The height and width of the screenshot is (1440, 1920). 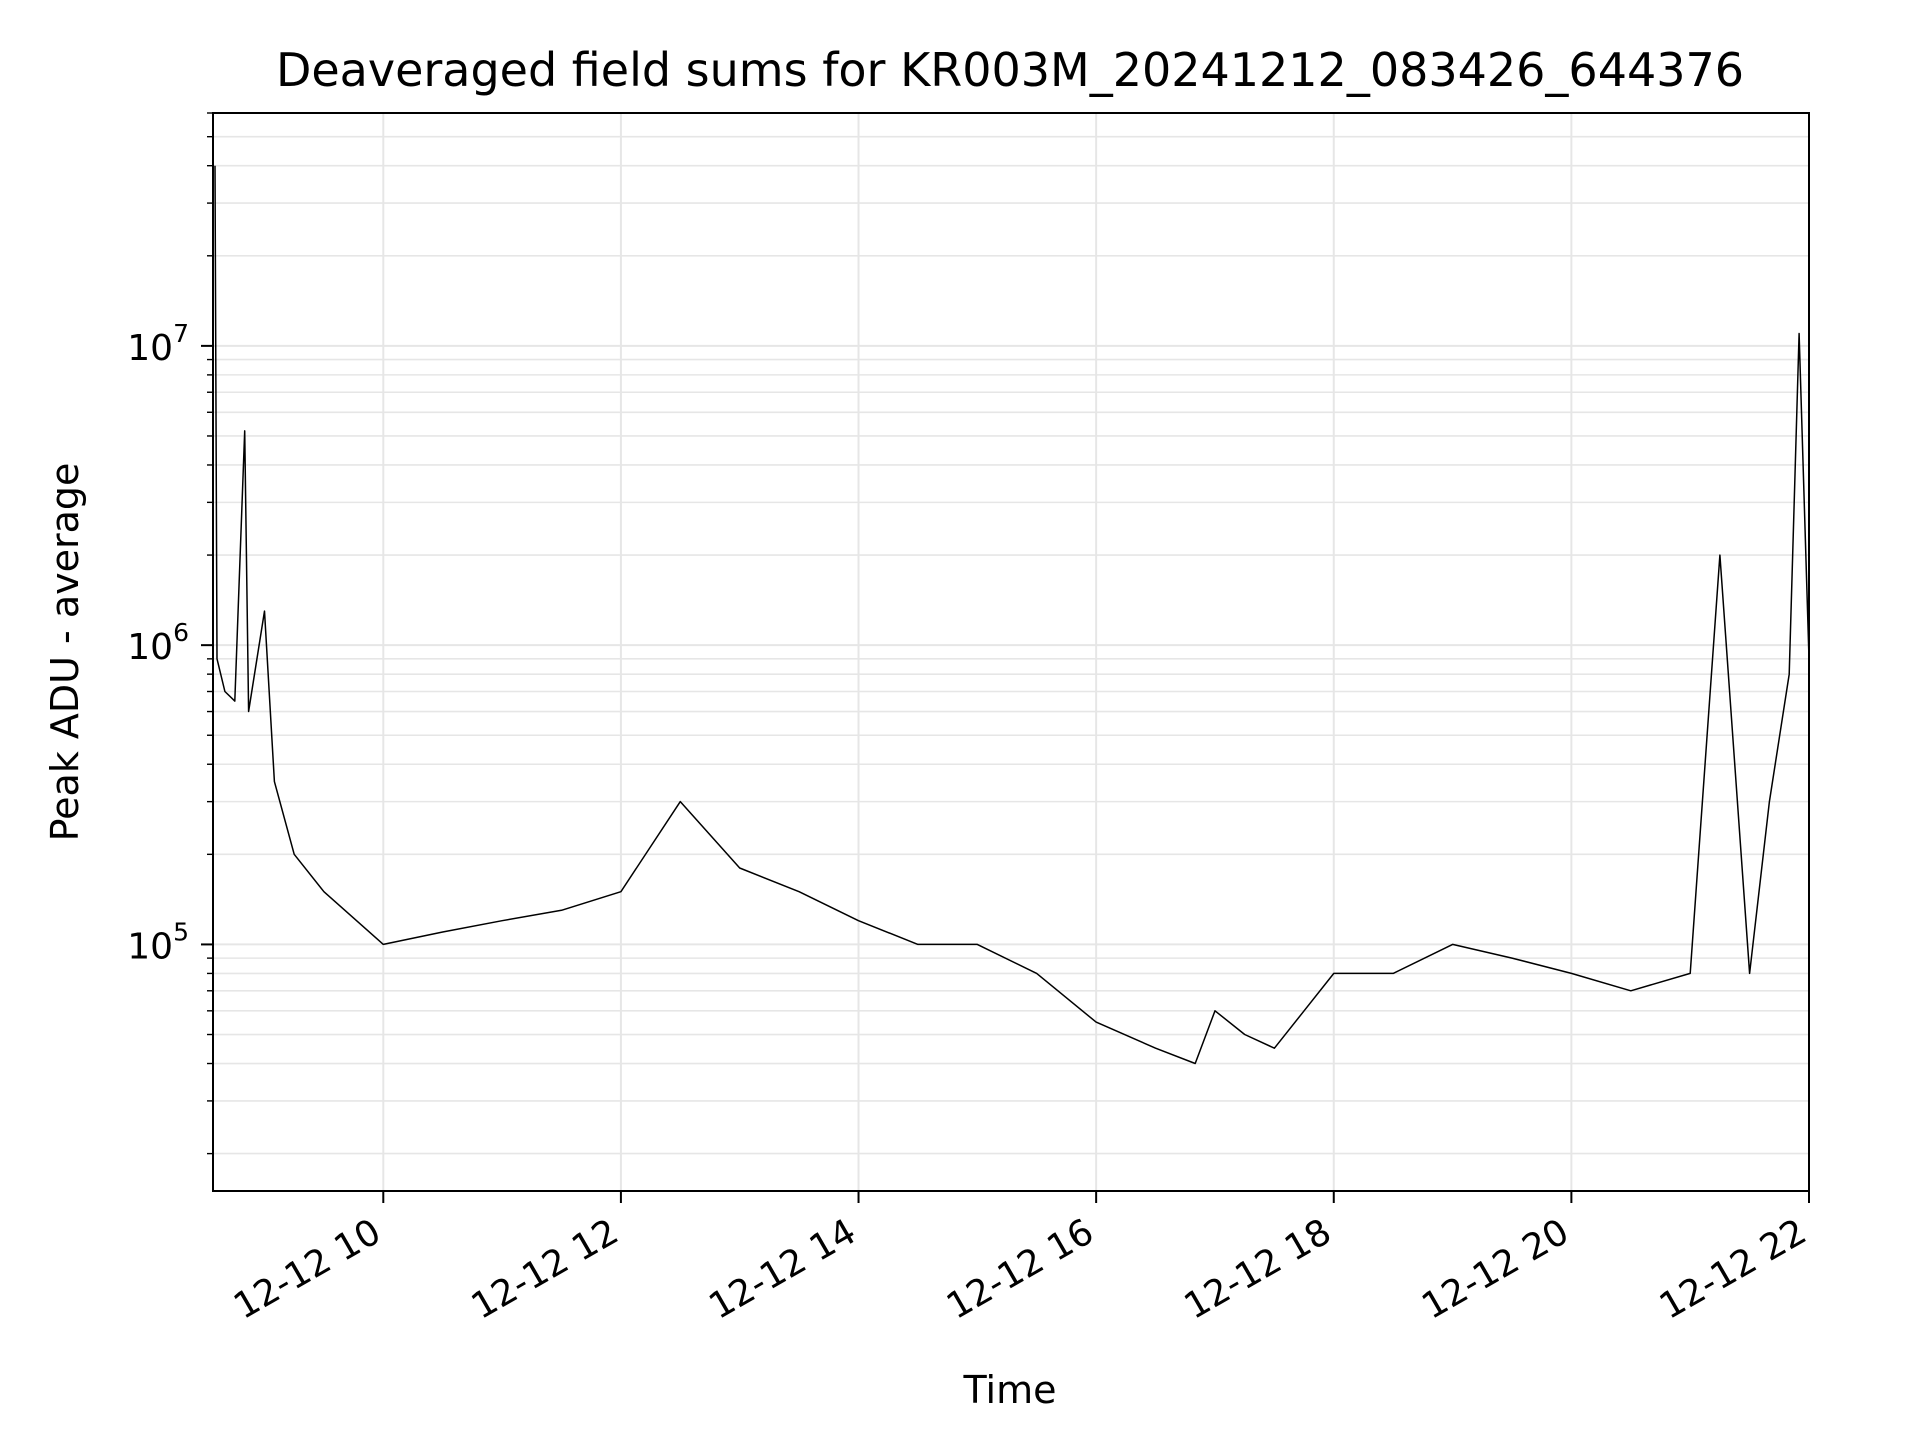 What do you see at coordinates (158, 942) in the screenshot?
I see `y-tick-label: 10⁵` at bounding box center [158, 942].